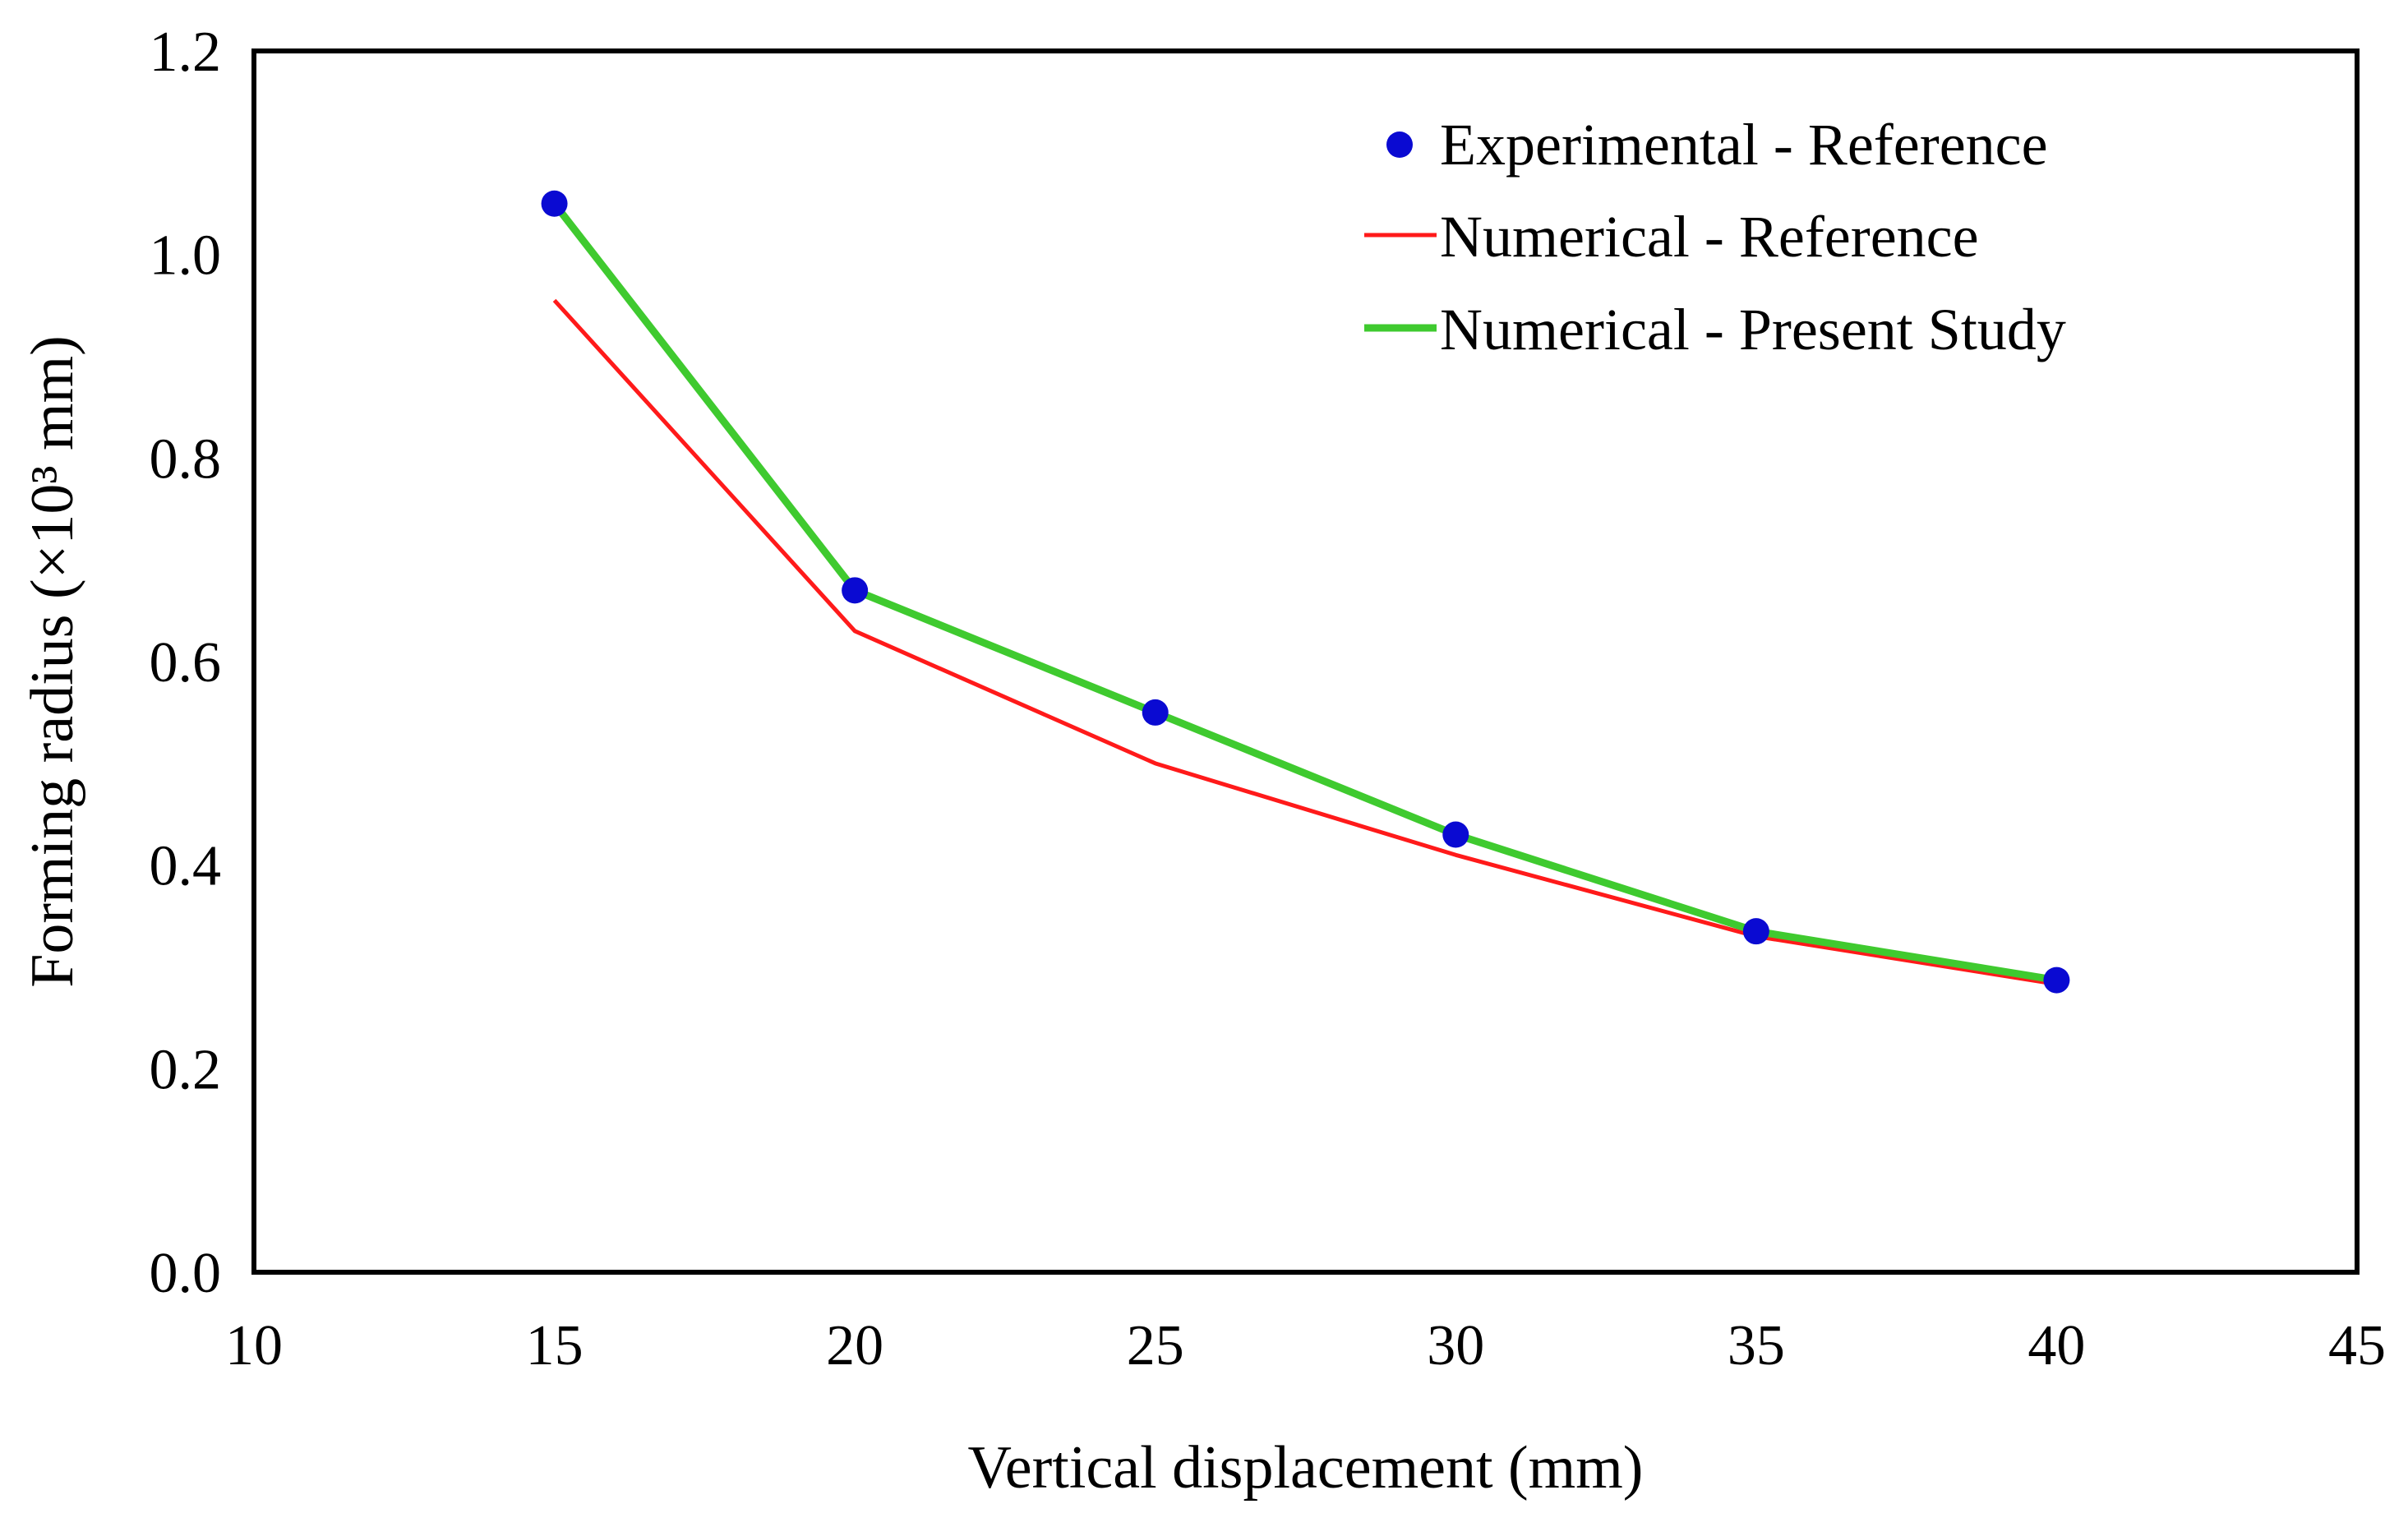  I want to click on x-tick-label: 25, so click(1155, 1345).